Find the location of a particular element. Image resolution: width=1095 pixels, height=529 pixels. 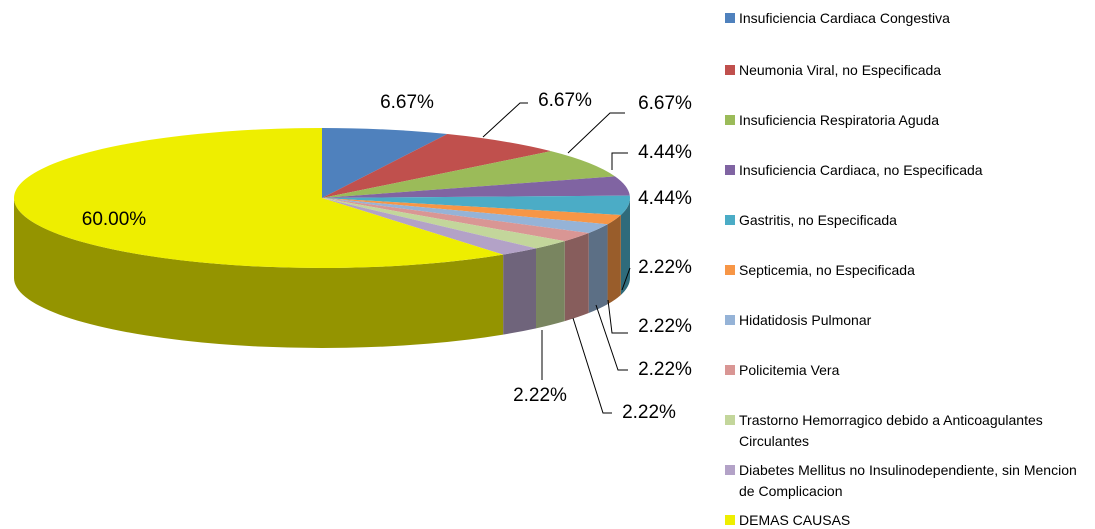

legend-label: Policitemia Vera is located at coordinates (789, 370).